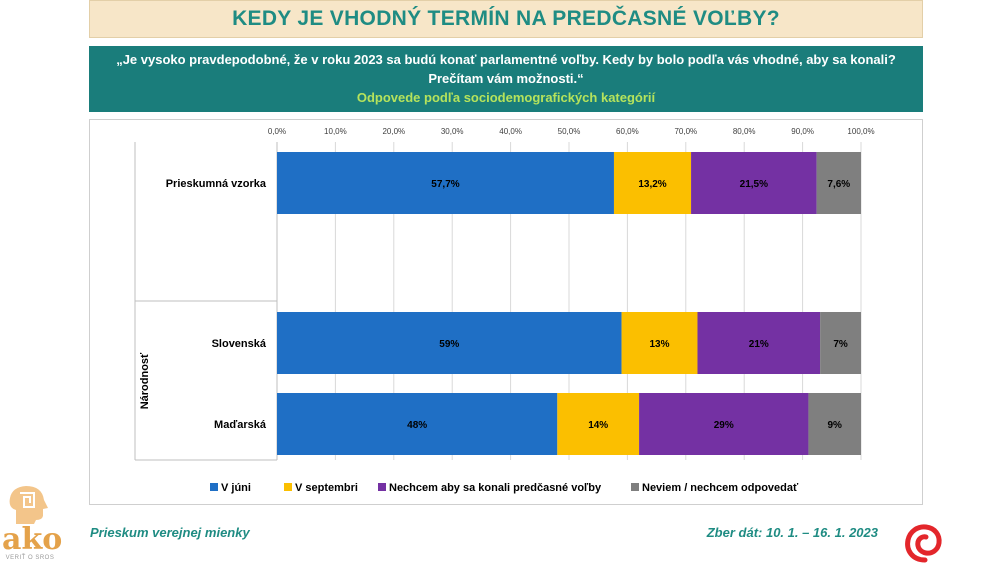 The image size is (1000, 568). What do you see at coordinates (326, 488) in the screenshot?
I see `legend-label: V septembri` at bounding box center [326, 488].